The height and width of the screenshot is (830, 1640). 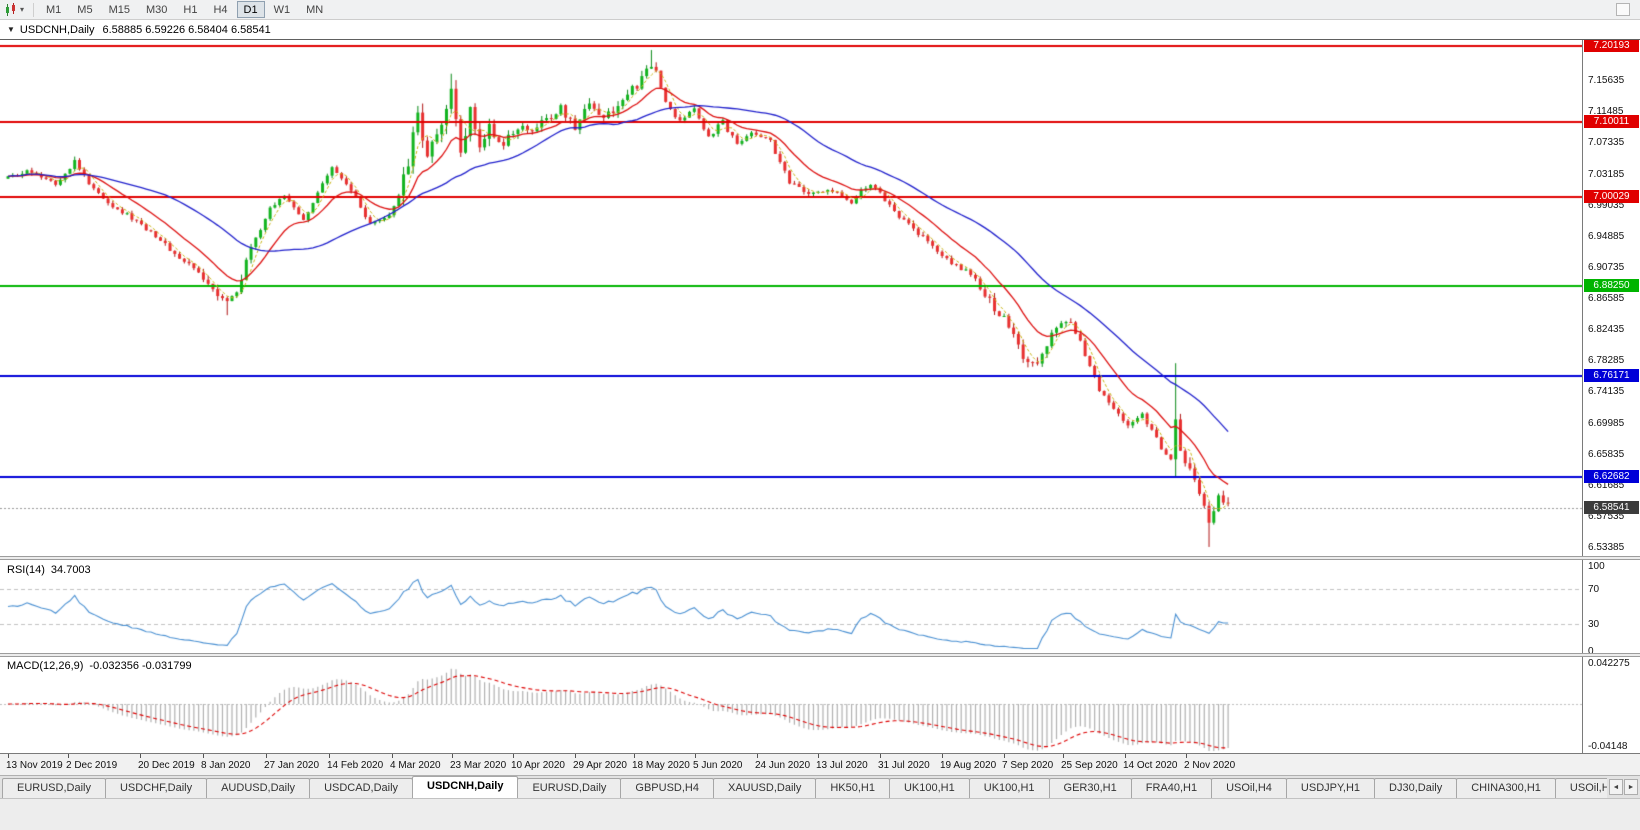 I want to click on price-axis-label: 6.99035, so click(x=1606, y=205).